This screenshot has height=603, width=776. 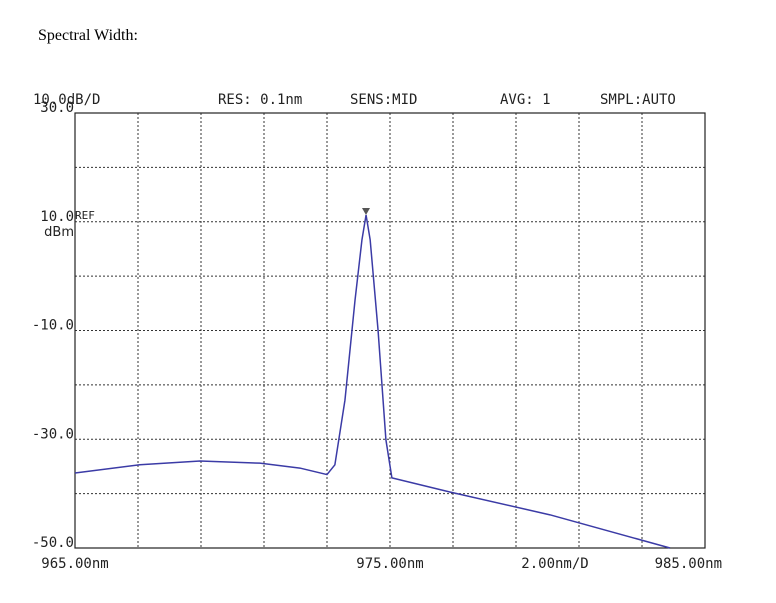 What do you see at coordinates (525, 100) in the screenshot?
I see `header-text: AVG: 1` at bounding box center [525, 100].